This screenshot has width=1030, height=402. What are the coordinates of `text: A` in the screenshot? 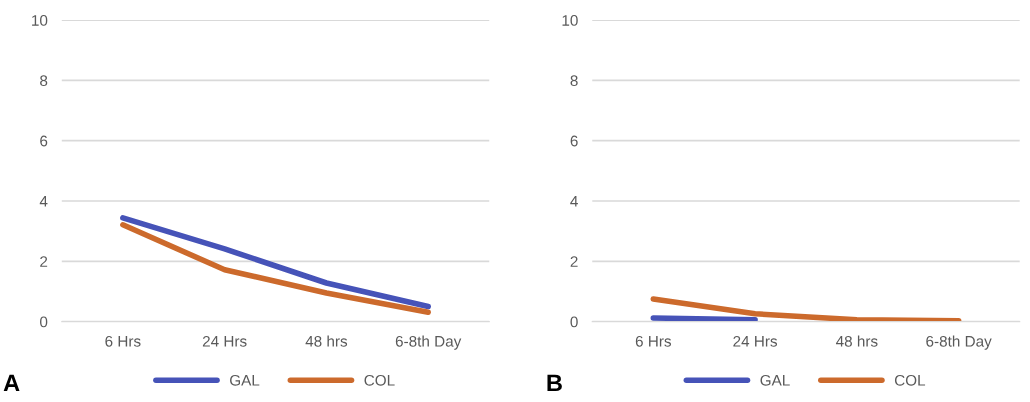 It's located at (11, 383).